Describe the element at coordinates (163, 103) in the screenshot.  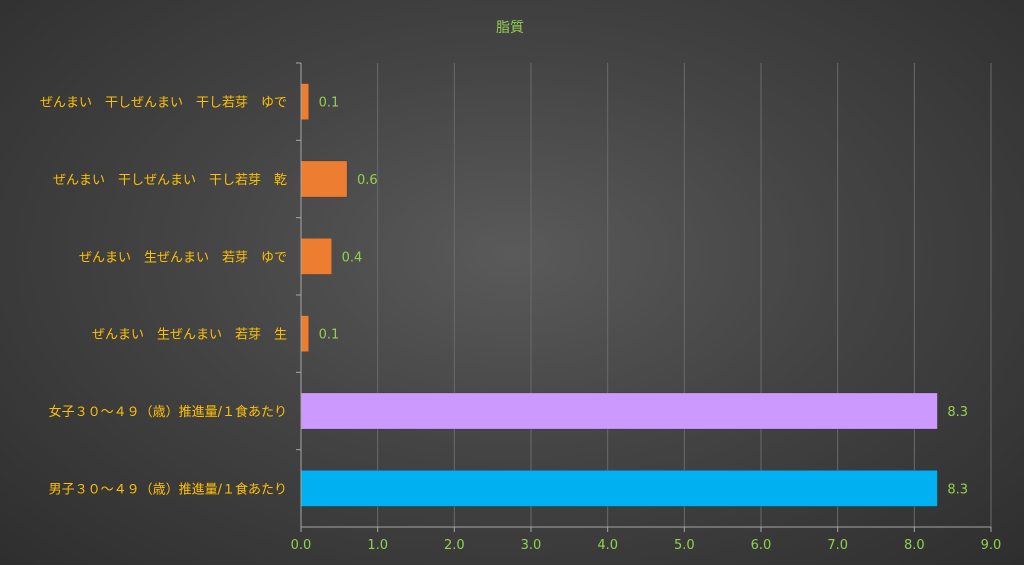
I see `category-label: ぜんまい 干しぜんまい 干し若芽 ゆで` at that location.